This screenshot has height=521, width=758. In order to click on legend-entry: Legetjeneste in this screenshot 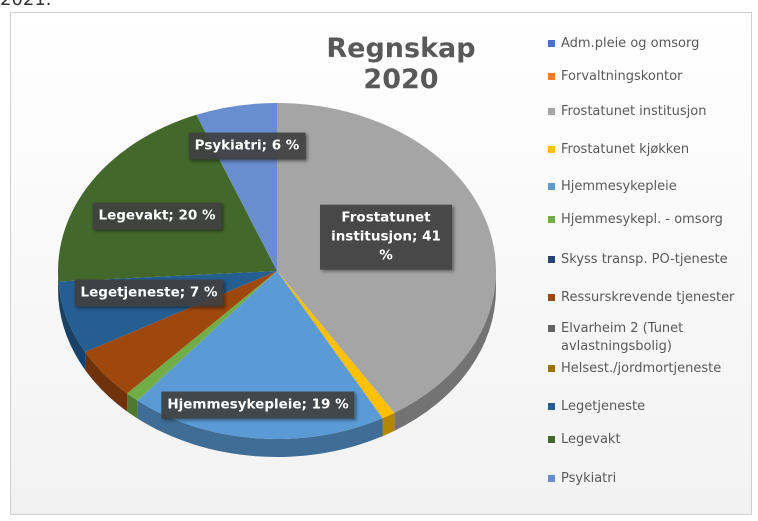, I will do `click(647, 407)`.